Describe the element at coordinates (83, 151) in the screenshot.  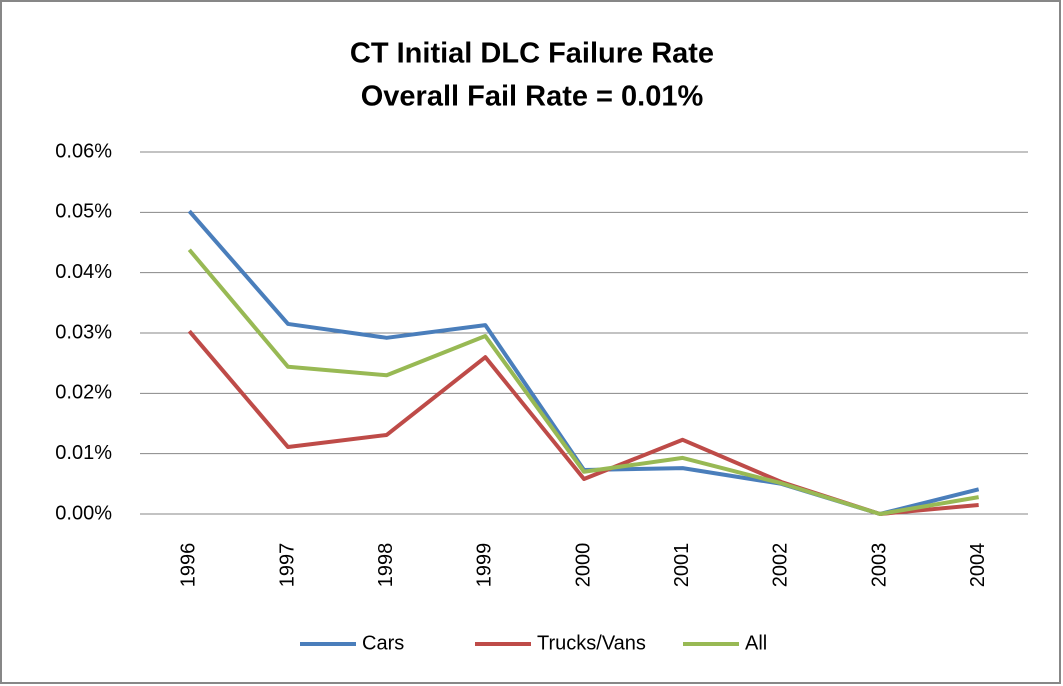
I see `y-tick-label: 0.06%` at that location.